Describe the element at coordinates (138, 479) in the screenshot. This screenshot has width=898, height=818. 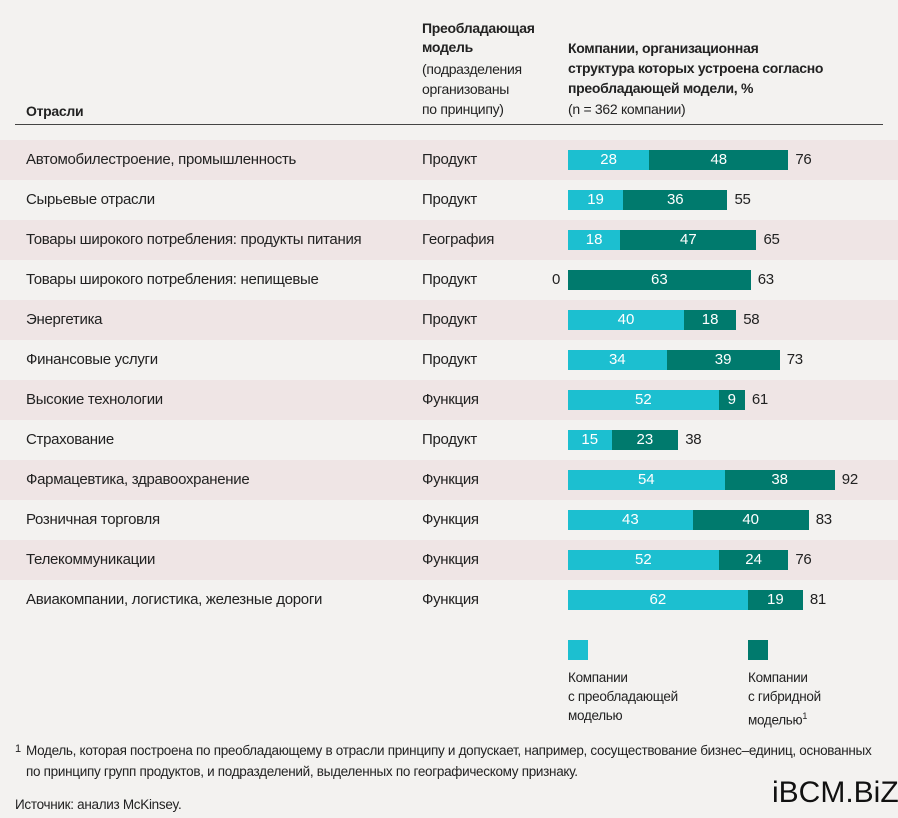
I see `industry: Фармацевтика, здравоохранение` at that location.